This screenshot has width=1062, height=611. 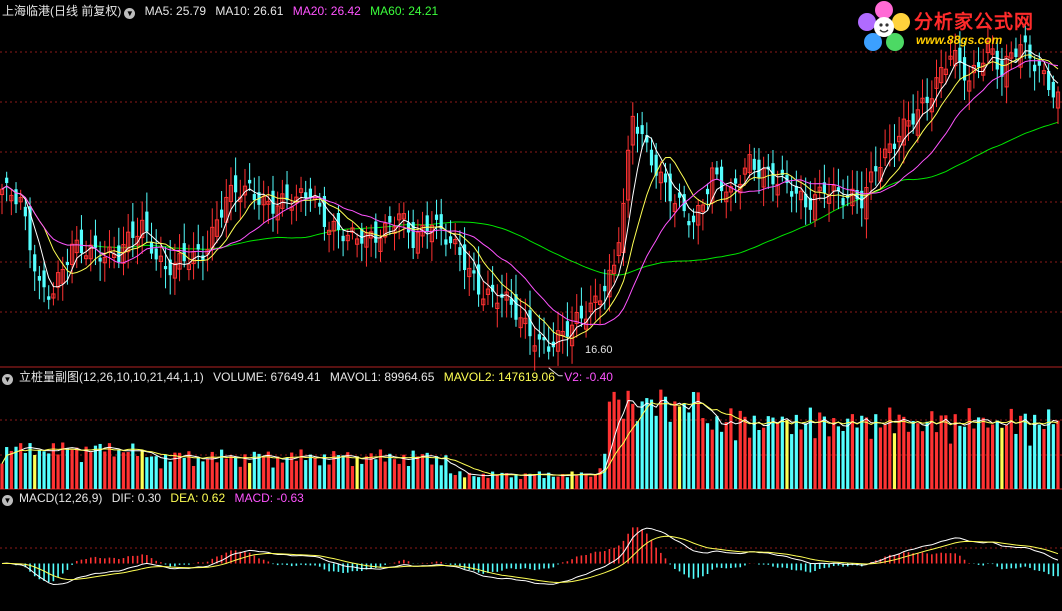 What do you see at coordinates (198, 498) in the screenshot?
I see `dea-value: DEA: 0.62` at bounding box center [198, 498].